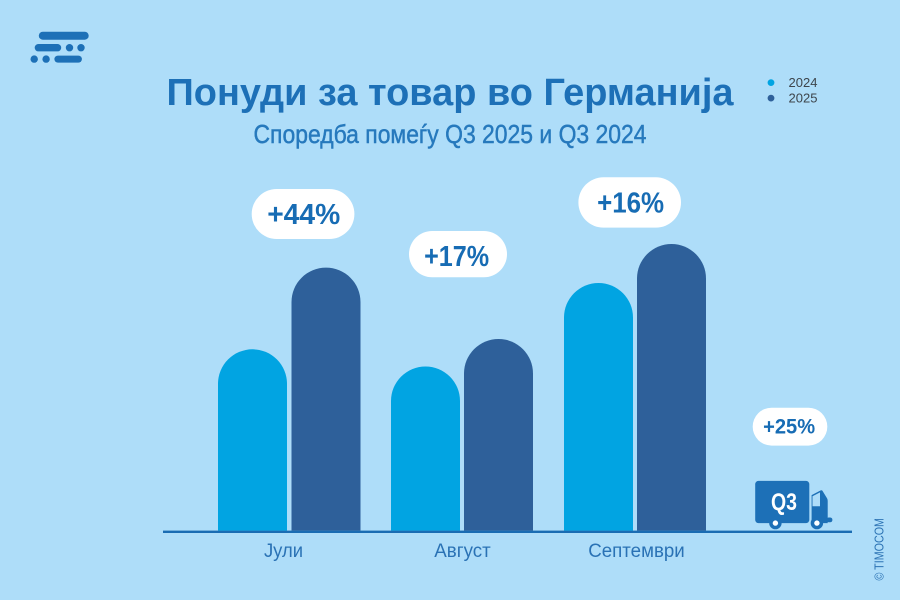 This screenshot has height=600, width=900. I want to click on svg-text: +25%, so click(789, 426).